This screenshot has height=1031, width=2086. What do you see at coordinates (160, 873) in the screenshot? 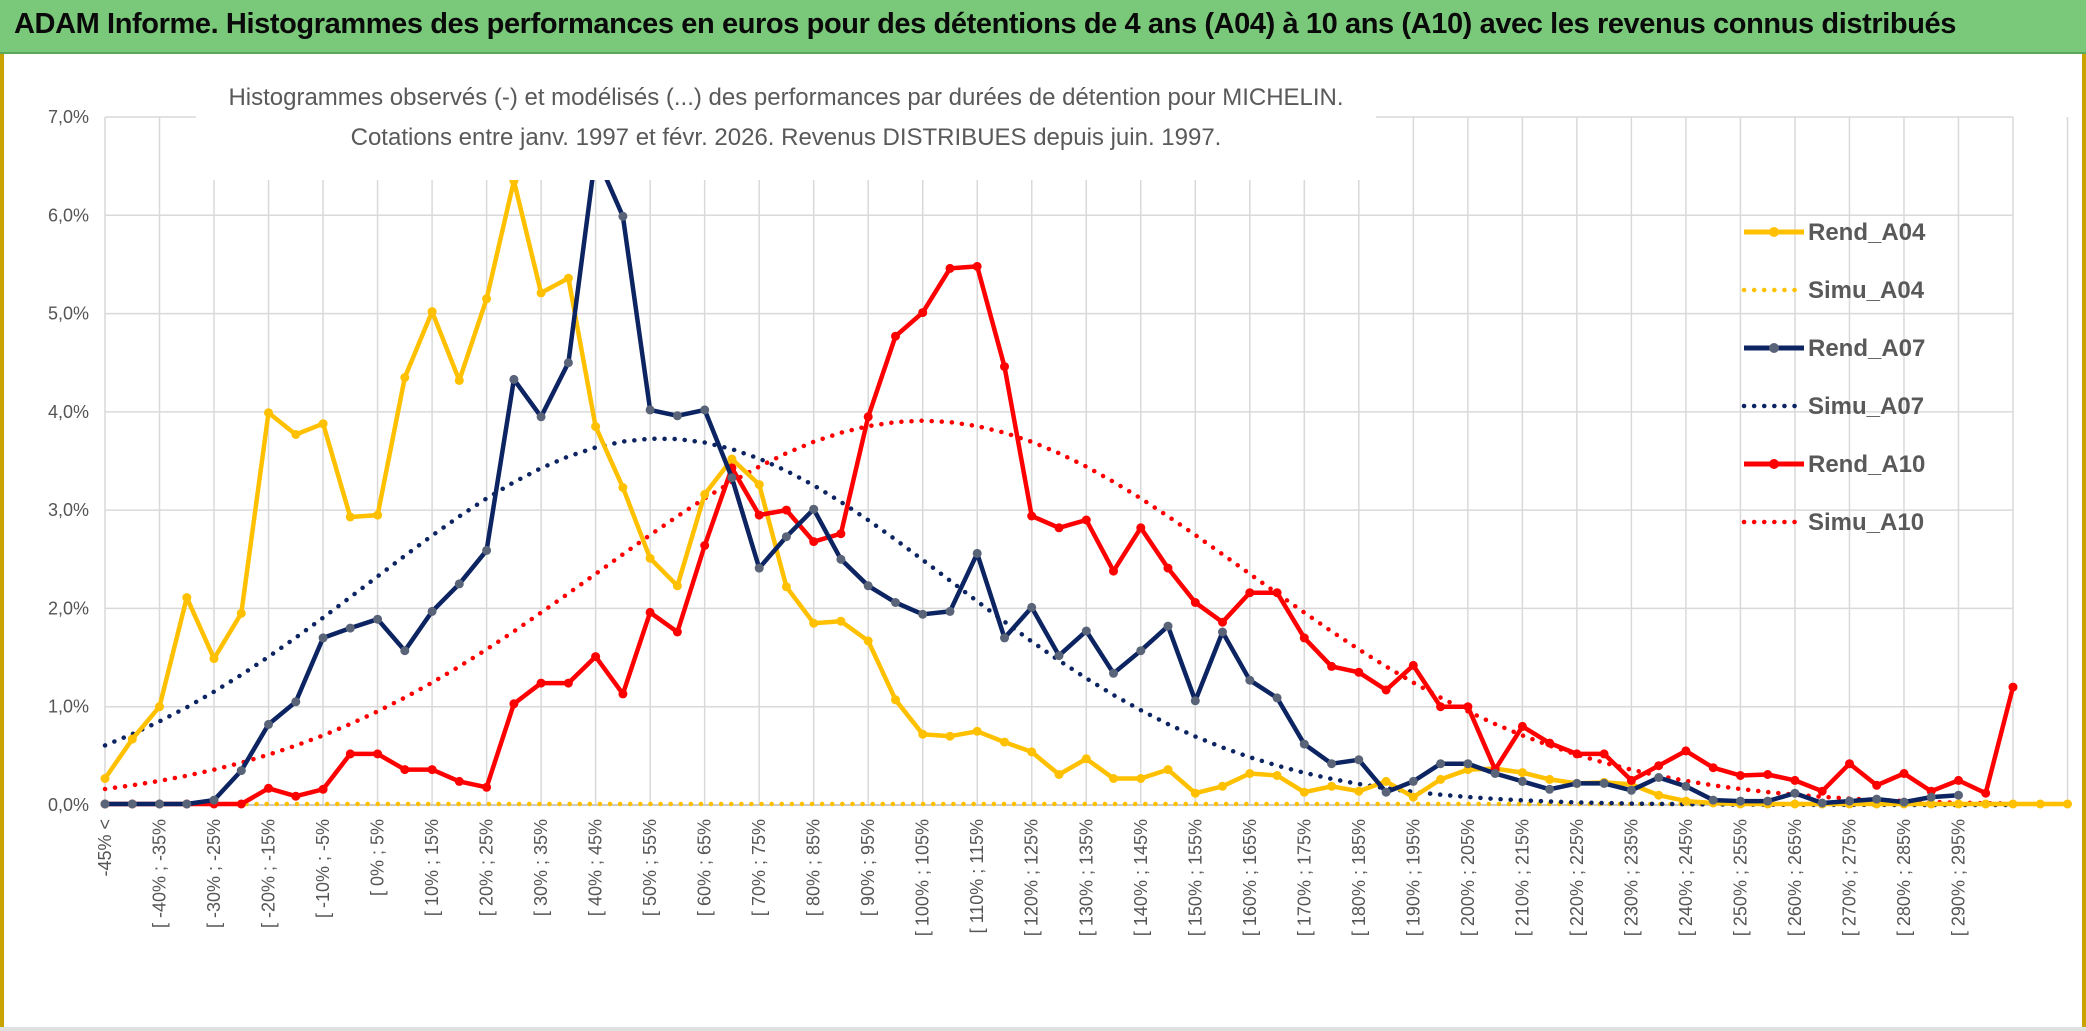
I see `x-tick-label: [ -40% ; -35%` at bounding box center [160, 873].